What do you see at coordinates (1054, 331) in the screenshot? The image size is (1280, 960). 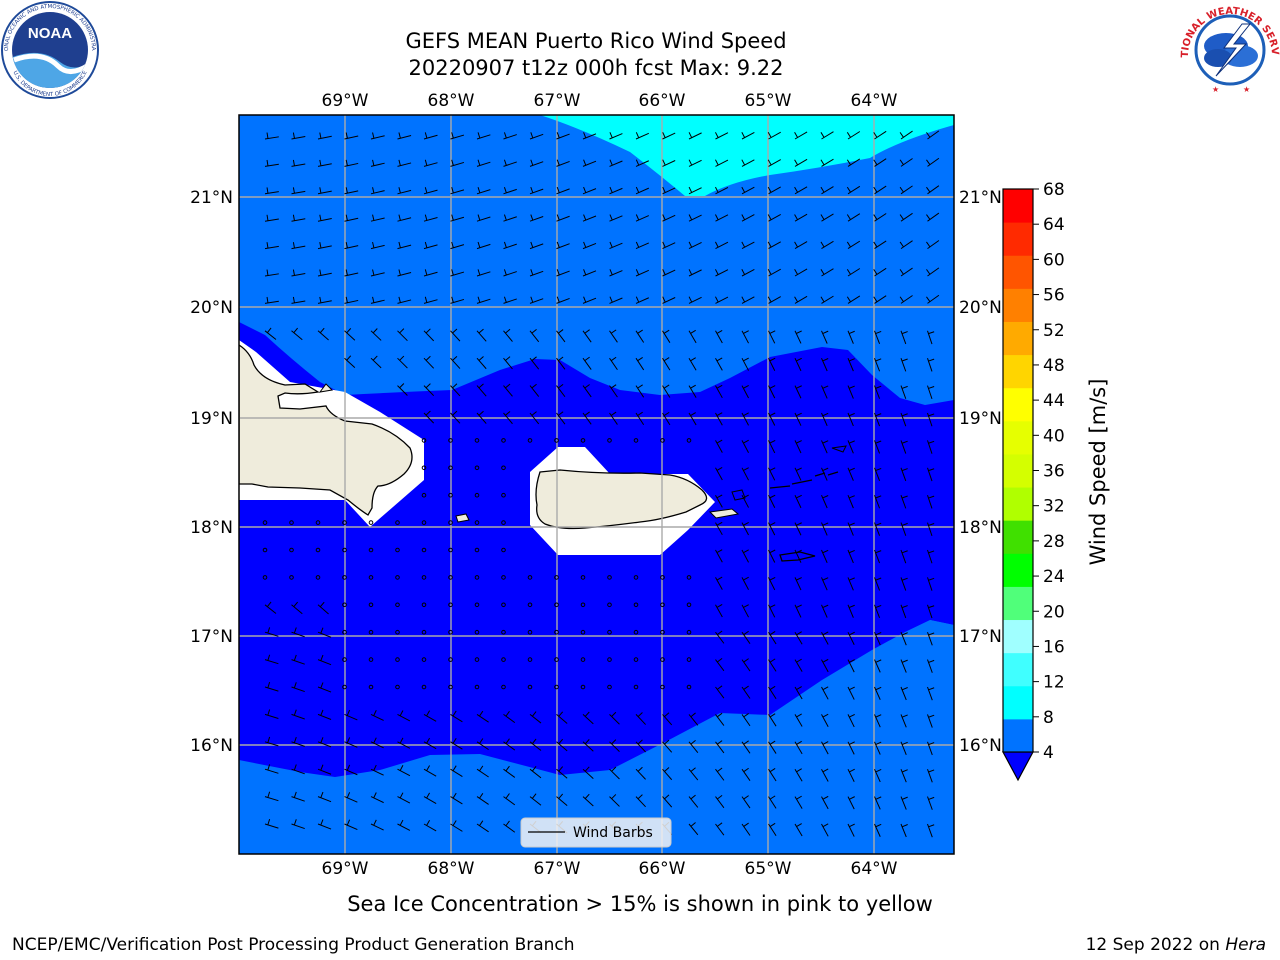 I see `colorbar-tick-label: 52` at bounding box center [1054, 331].